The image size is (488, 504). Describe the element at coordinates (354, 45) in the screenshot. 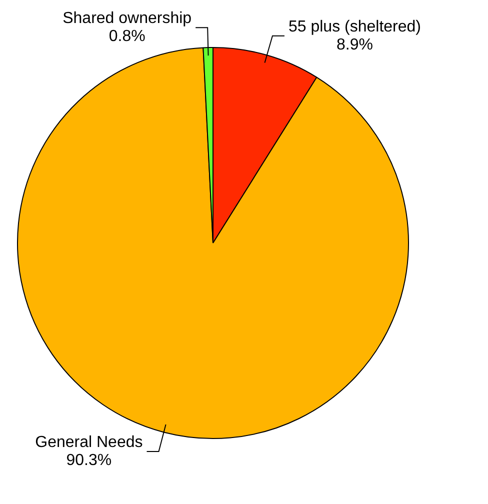

I see `data-label: 8.9%` at that location.